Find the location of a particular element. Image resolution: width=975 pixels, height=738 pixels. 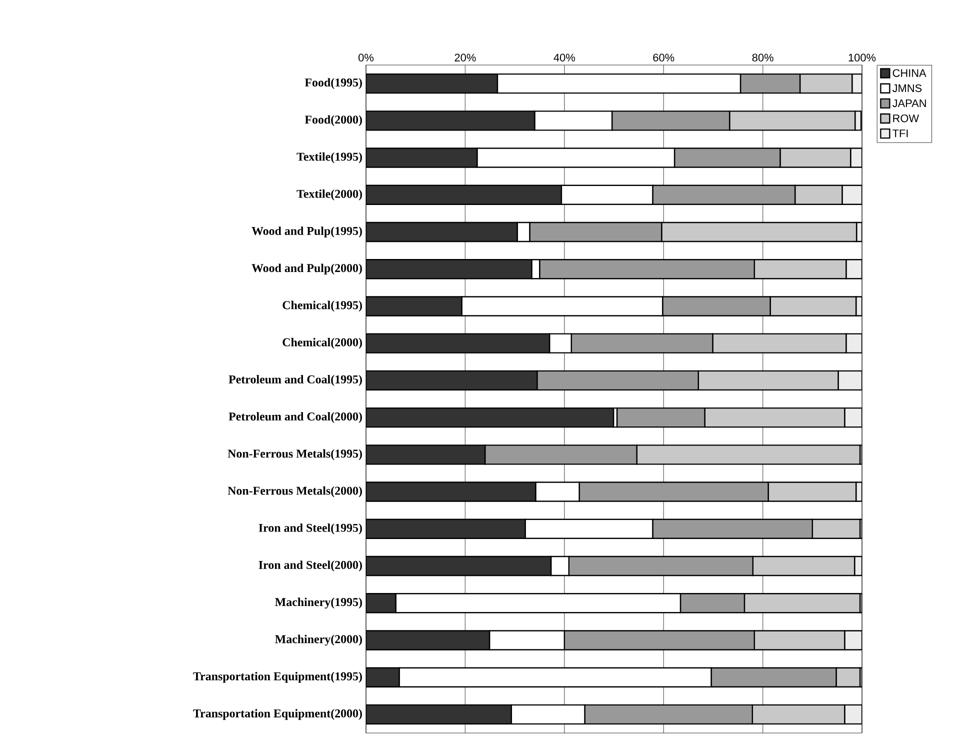

y-tick-label: Machinery(1995) is located at coordinates (318, 603).